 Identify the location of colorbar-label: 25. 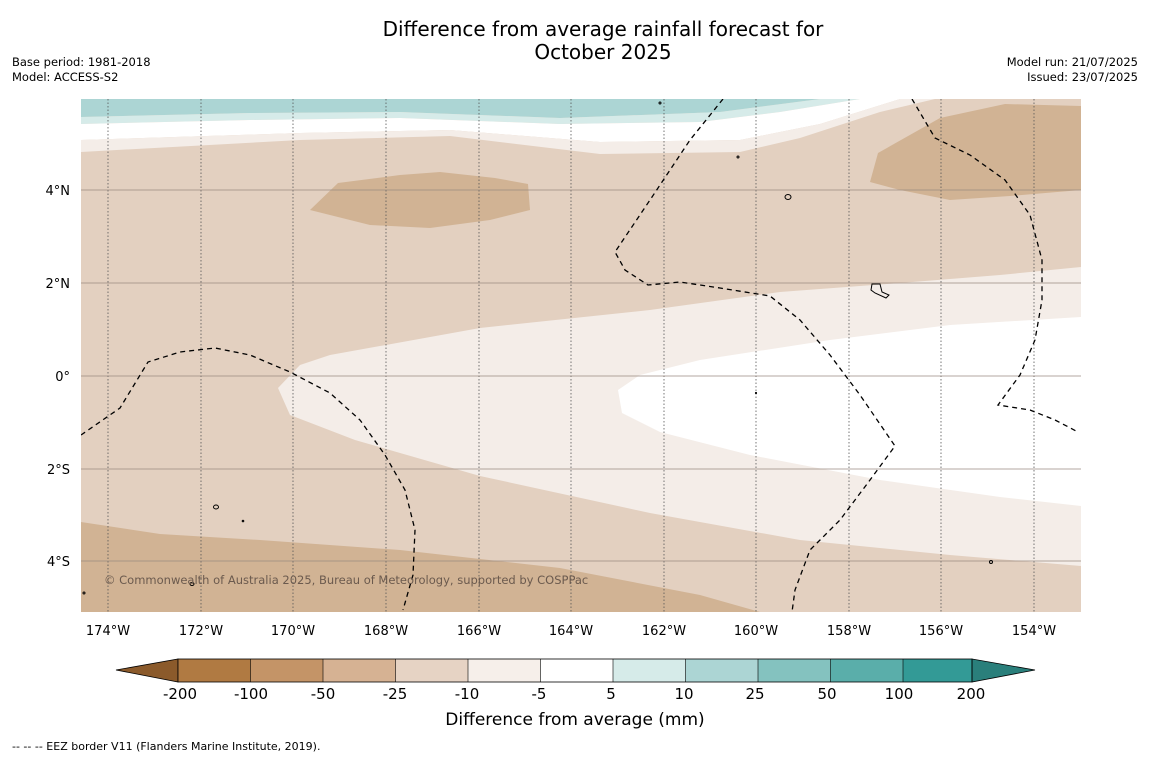
(755, 694).